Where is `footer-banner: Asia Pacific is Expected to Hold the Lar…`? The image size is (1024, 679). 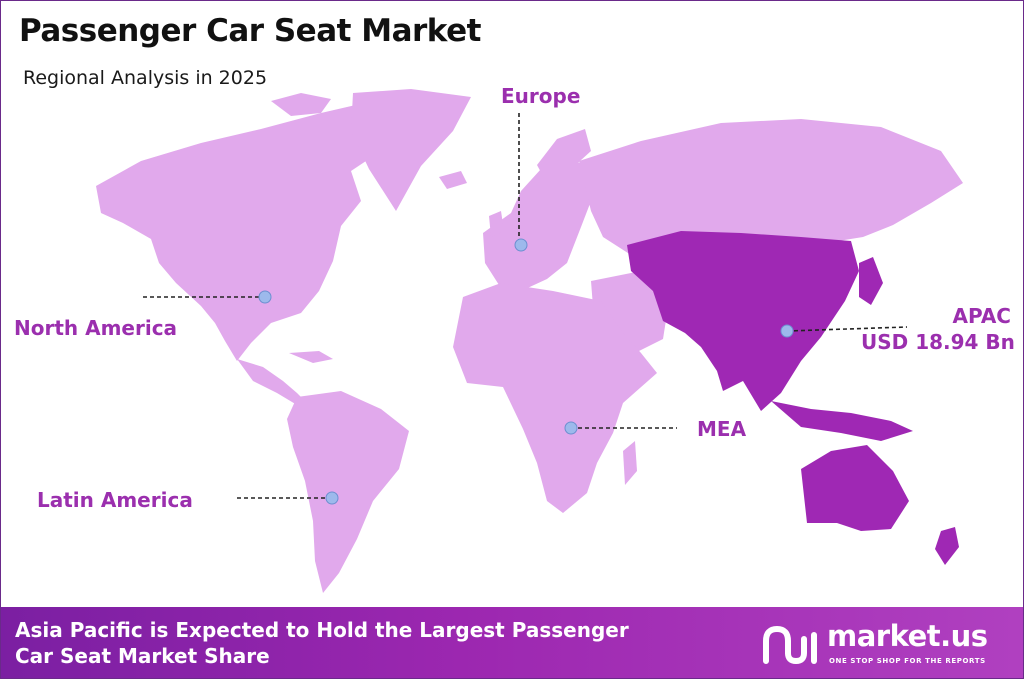 footer-banner: Asia Pacific is Expected to Hold the Lar… is located at coordinates (512, 642).